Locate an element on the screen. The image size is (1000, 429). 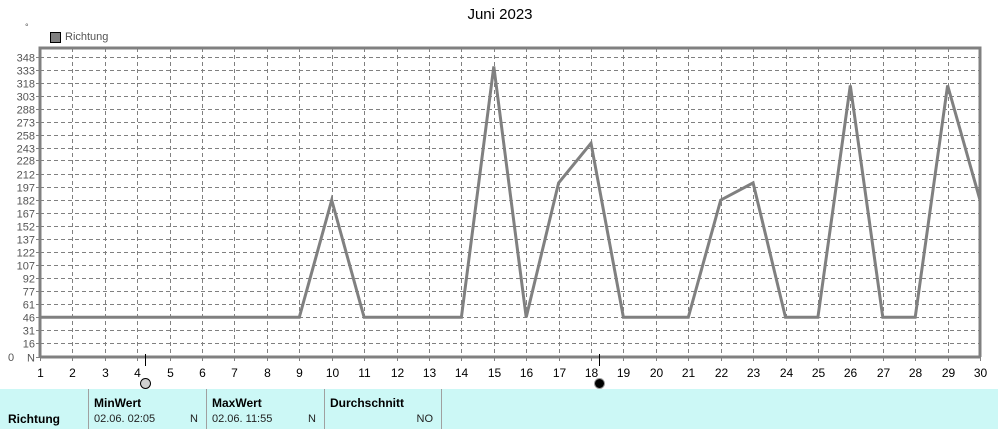
stat-max-direction: N is located at coordinates (312, 419).